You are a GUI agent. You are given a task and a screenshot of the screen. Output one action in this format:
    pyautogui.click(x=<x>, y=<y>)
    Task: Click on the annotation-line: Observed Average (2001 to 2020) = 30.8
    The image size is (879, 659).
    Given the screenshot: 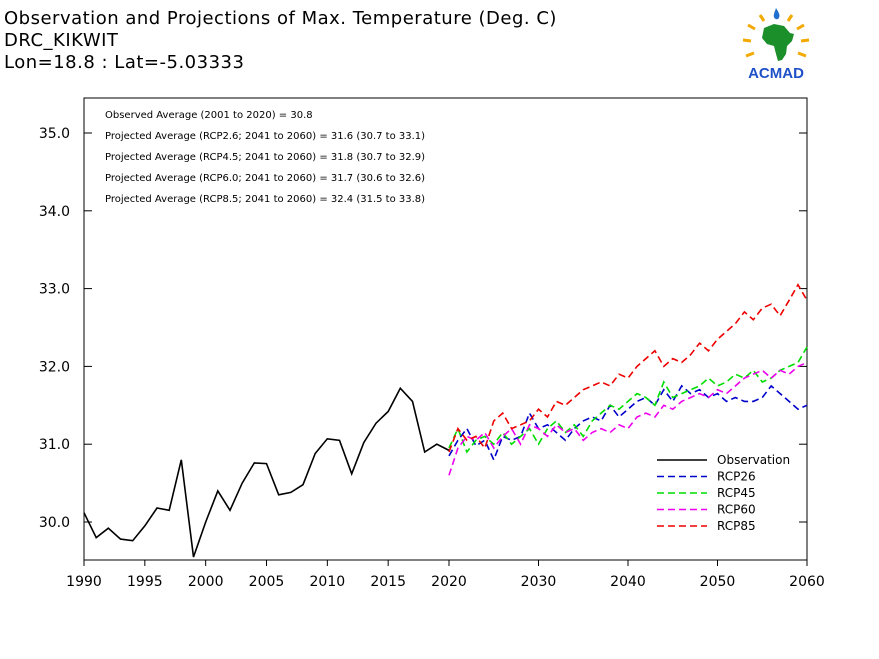 What is the action you would take?
    pyautogui.click(x=209, y=115)
    